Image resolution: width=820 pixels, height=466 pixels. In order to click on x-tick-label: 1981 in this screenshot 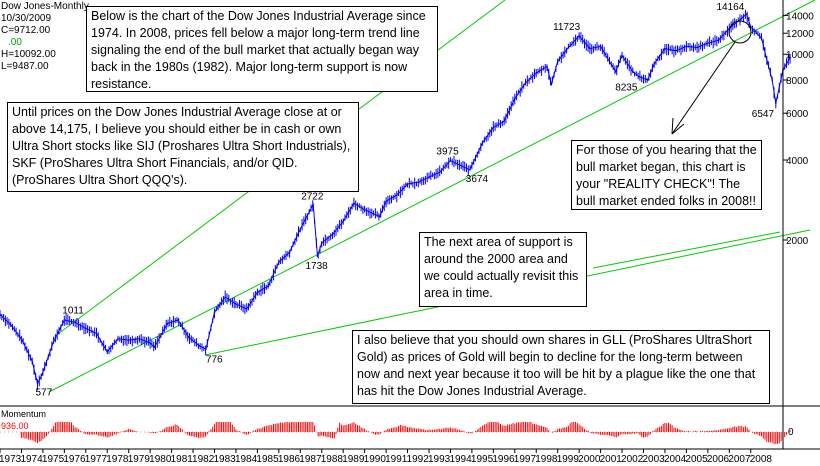, I will do `click(182, 459)`.